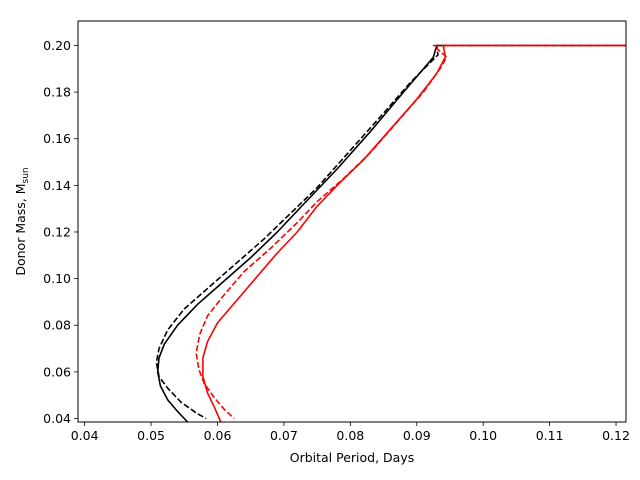 The width and height of the screenshot is (640, 480). What do you see at coordinates (57, 418) in the screenshot?
I see `y-tick-label: 0.04` at bounding box center [57, 418].